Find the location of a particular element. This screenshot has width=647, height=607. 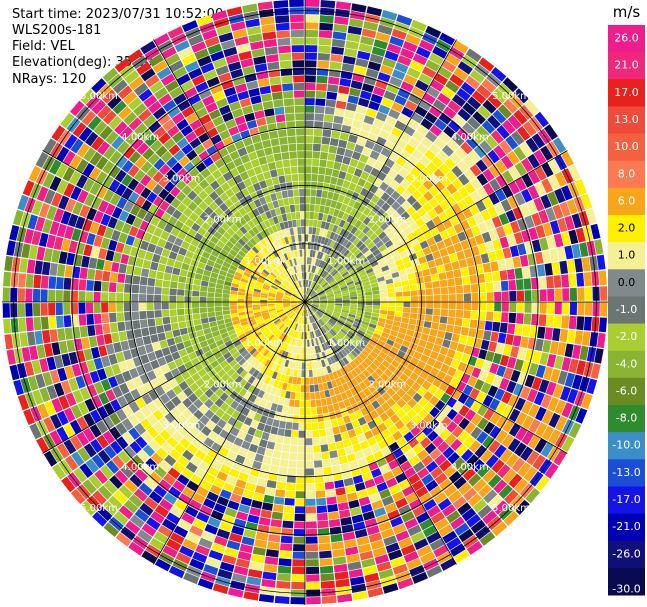

colorbar-tick-label: 2.0 is located at coordinates (627, 228).